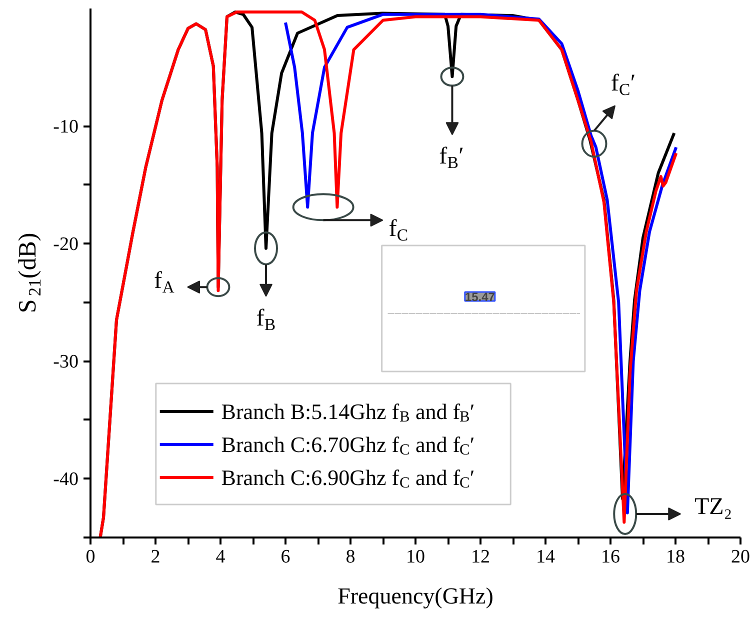 The image size is (750, 621). What do you see at coordinates (65, 127) in the screenshot?
I see `y-tick-label: -10` at bounding box center [65, 127].